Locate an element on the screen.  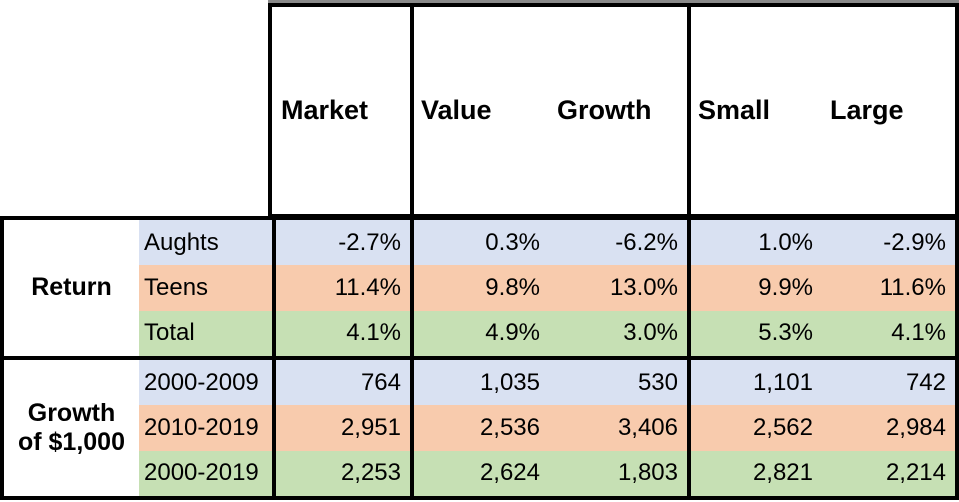
table-row-teens: Teens 11.4% 9.8% 13.0% 9.9% 11.6% is located at coordinates (547, 288).